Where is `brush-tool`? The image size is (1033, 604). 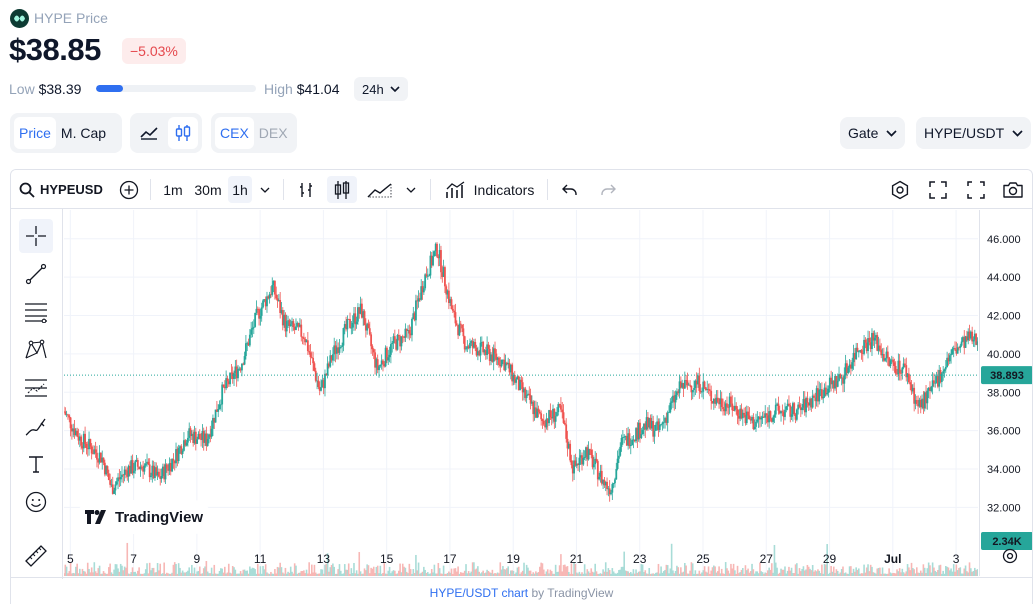
brush-tool is located at coordinates (36, 426).